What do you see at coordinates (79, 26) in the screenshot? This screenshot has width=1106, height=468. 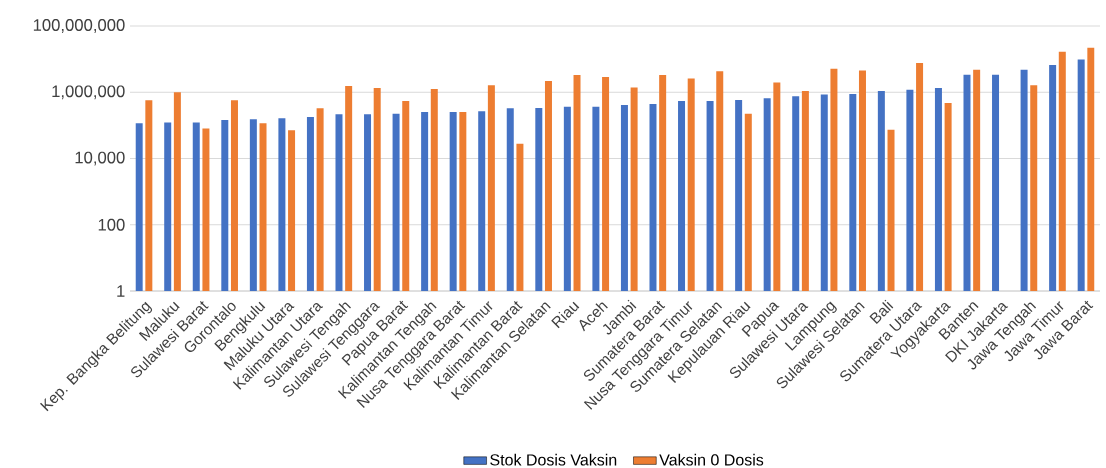 I see `y-tick-label: 100,000,000` at bounding box center [79, 26].